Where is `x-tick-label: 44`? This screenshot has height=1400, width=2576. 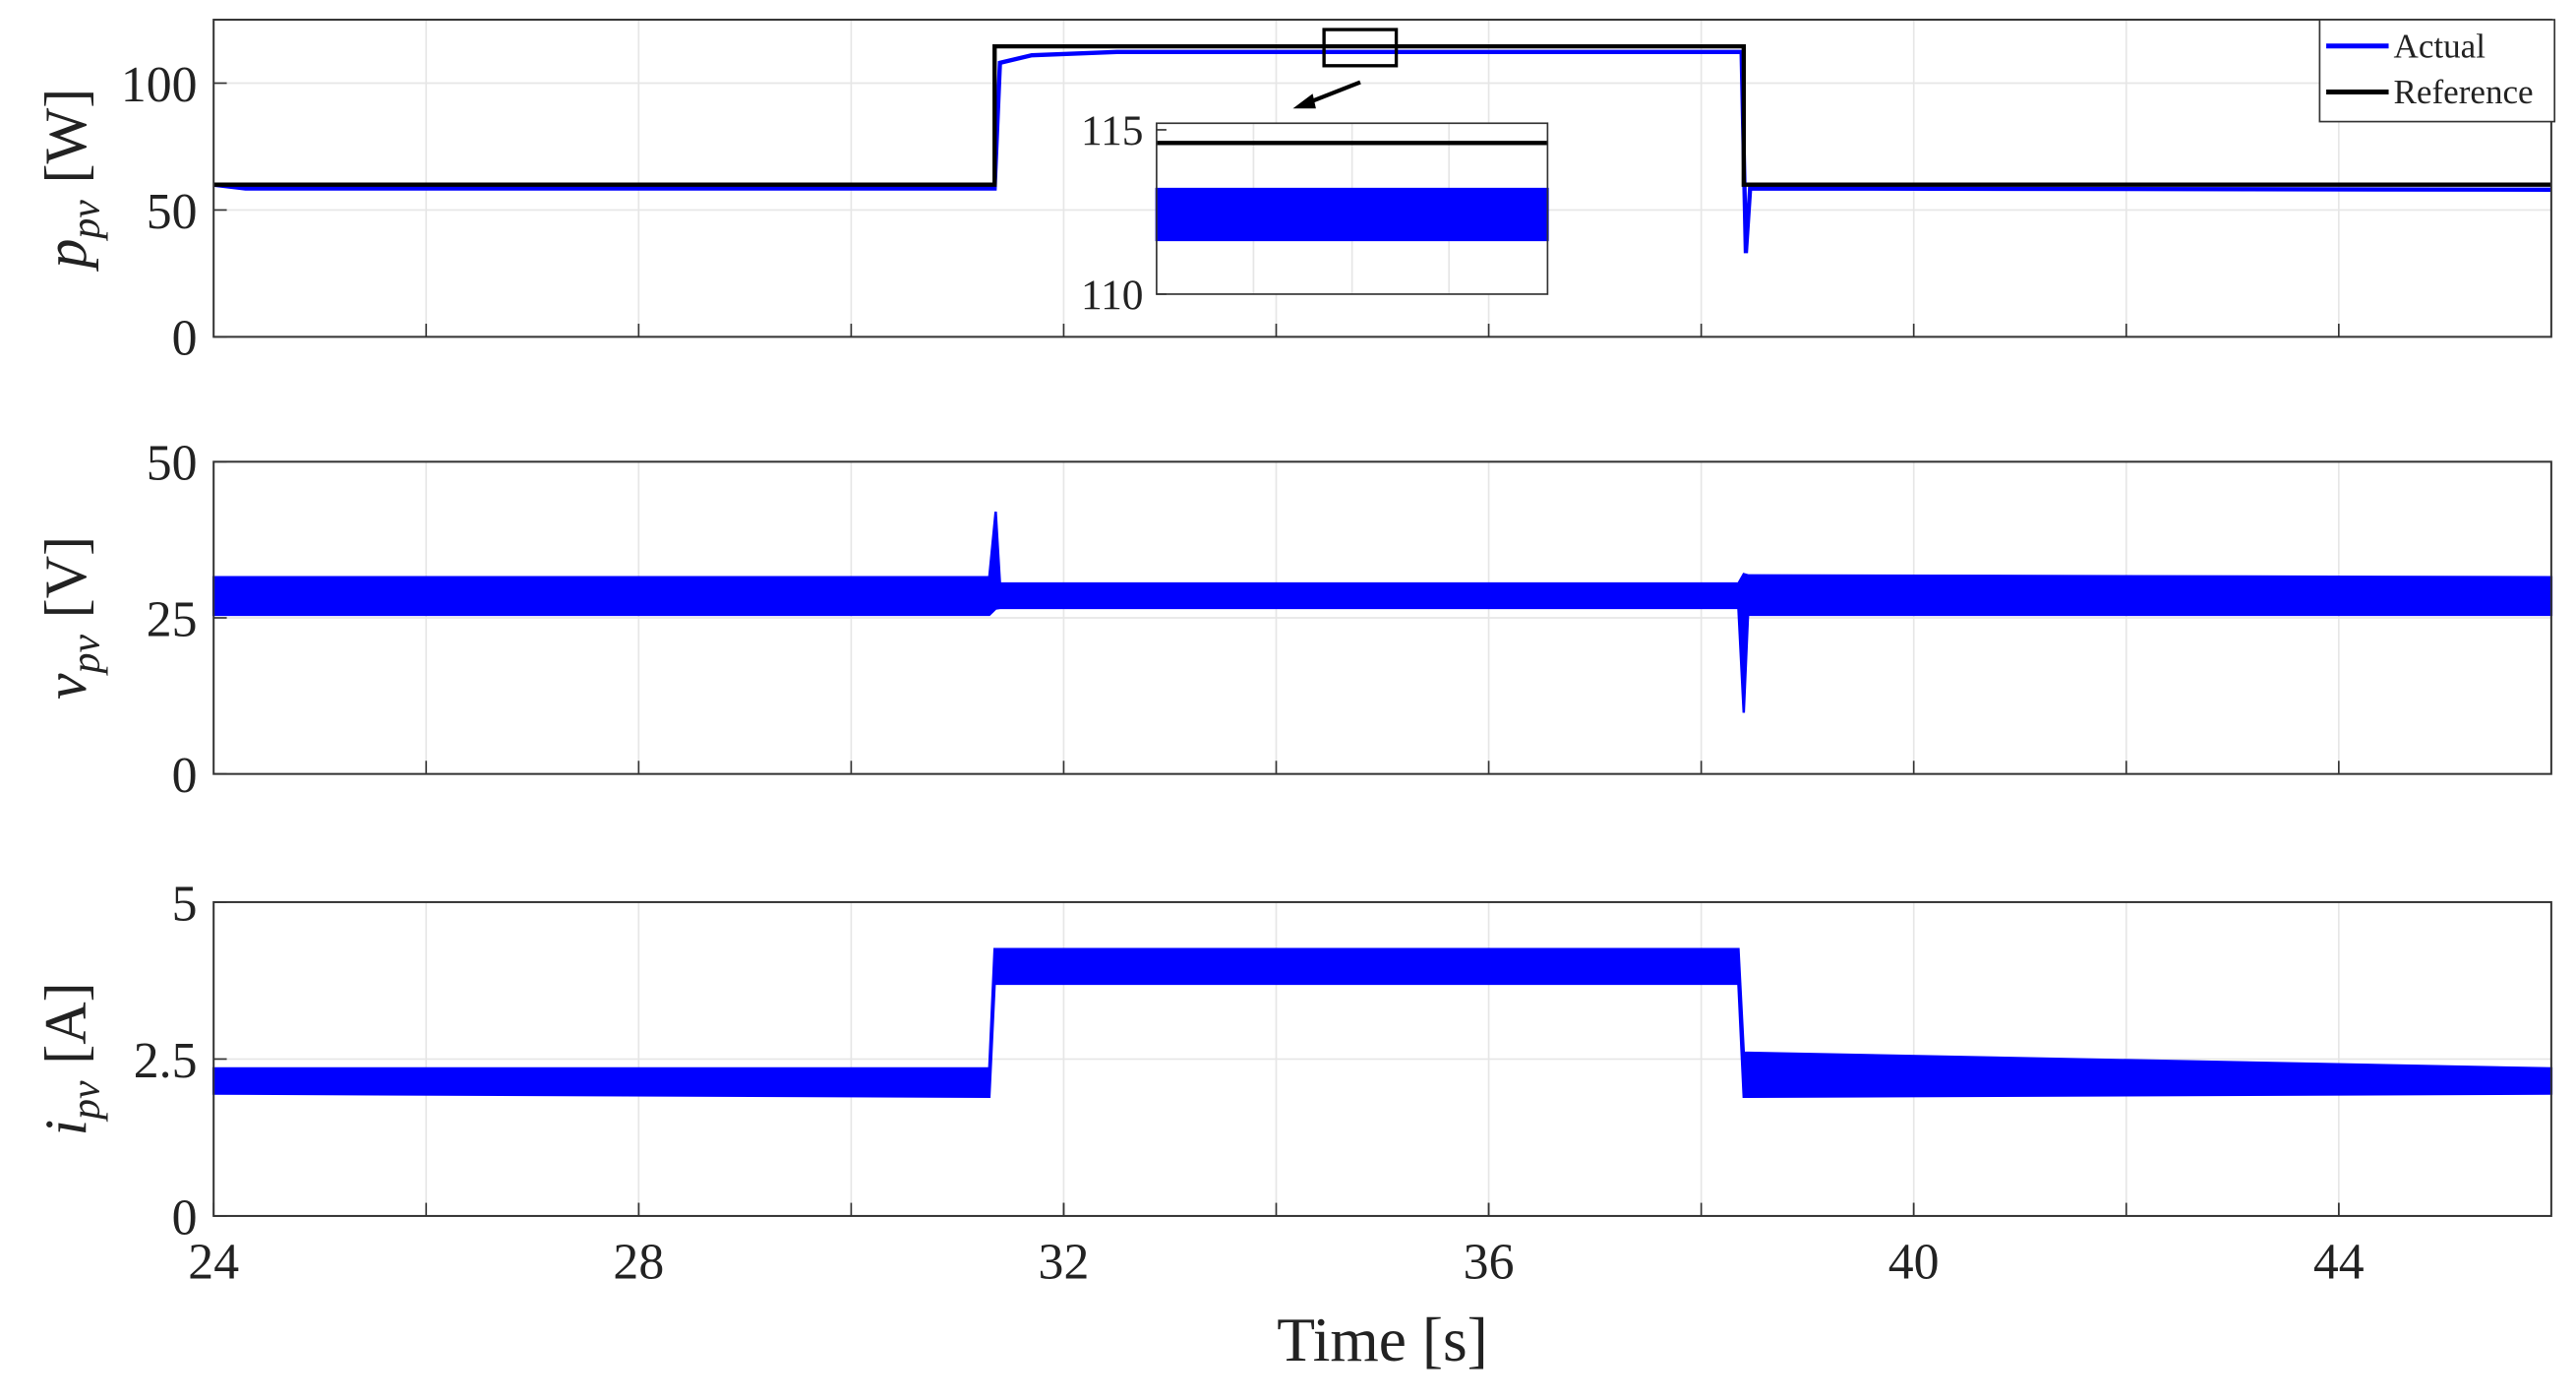 x-tick-label: 44 is located at coordinates (2339, 1262).